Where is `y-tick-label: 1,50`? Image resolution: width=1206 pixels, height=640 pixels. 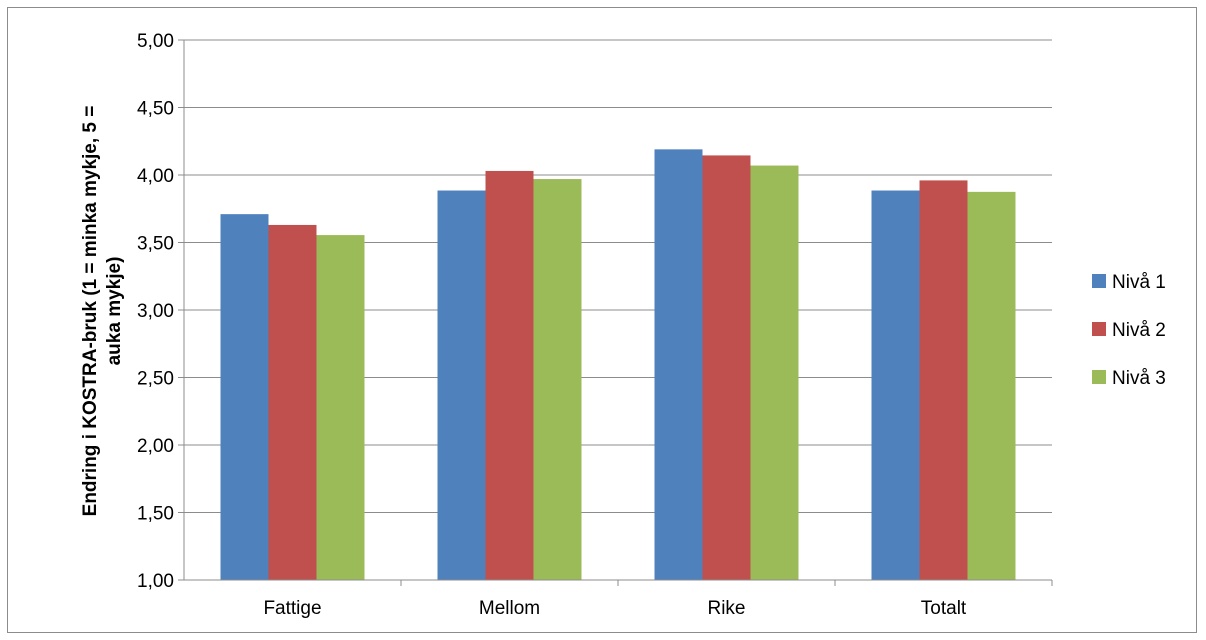
y-tick-label: 1,50 is located at coordinates (155, 514).